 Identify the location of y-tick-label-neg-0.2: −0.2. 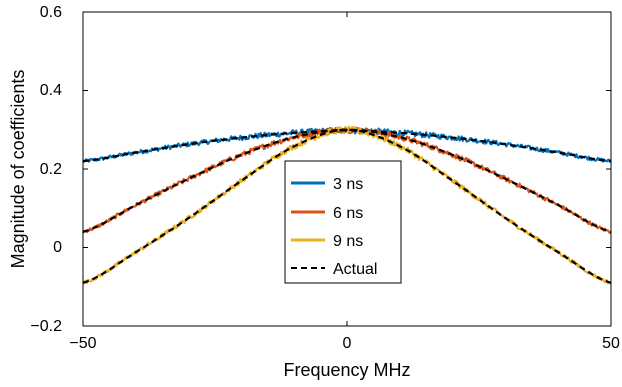
(46, 326).